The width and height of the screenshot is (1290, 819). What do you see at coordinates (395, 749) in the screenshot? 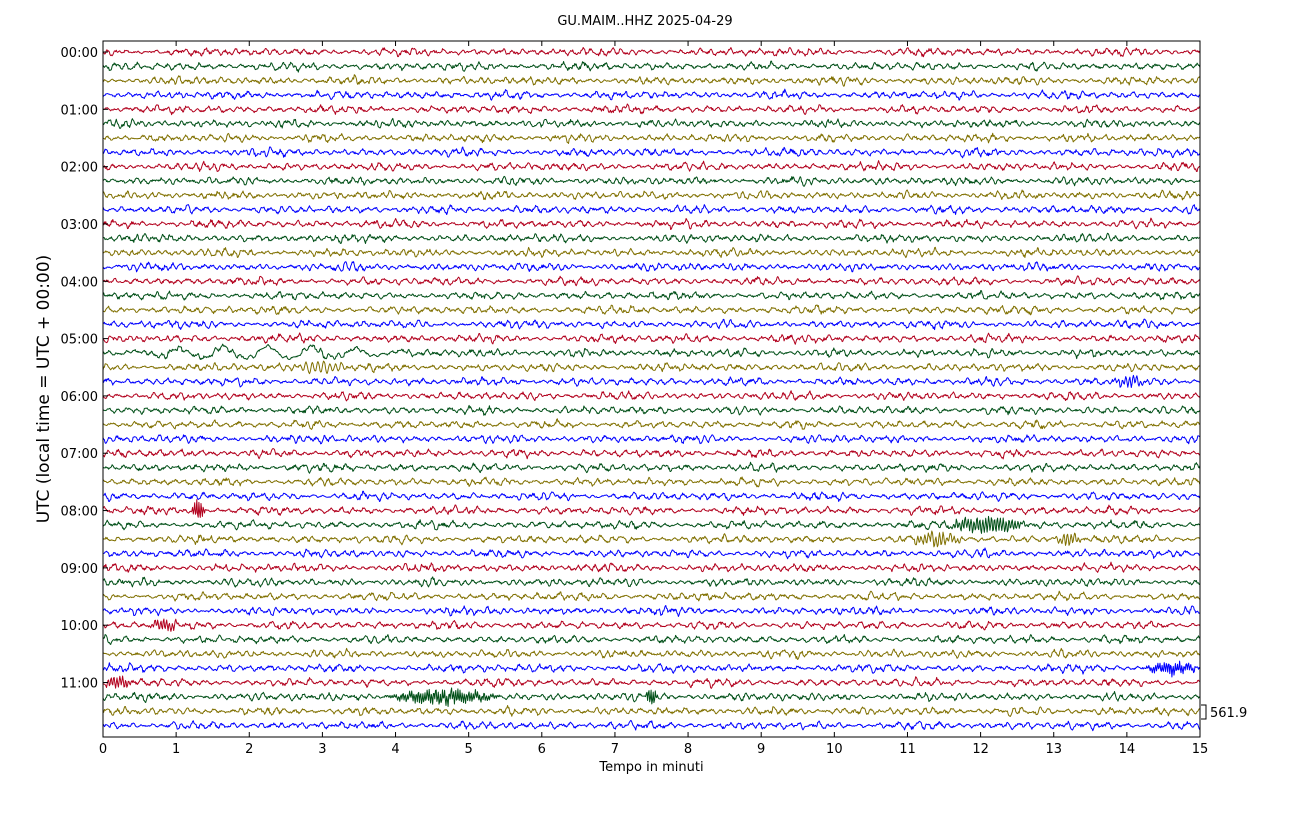
I see `x-tick-label: 4` at bounding box center [395, 749].